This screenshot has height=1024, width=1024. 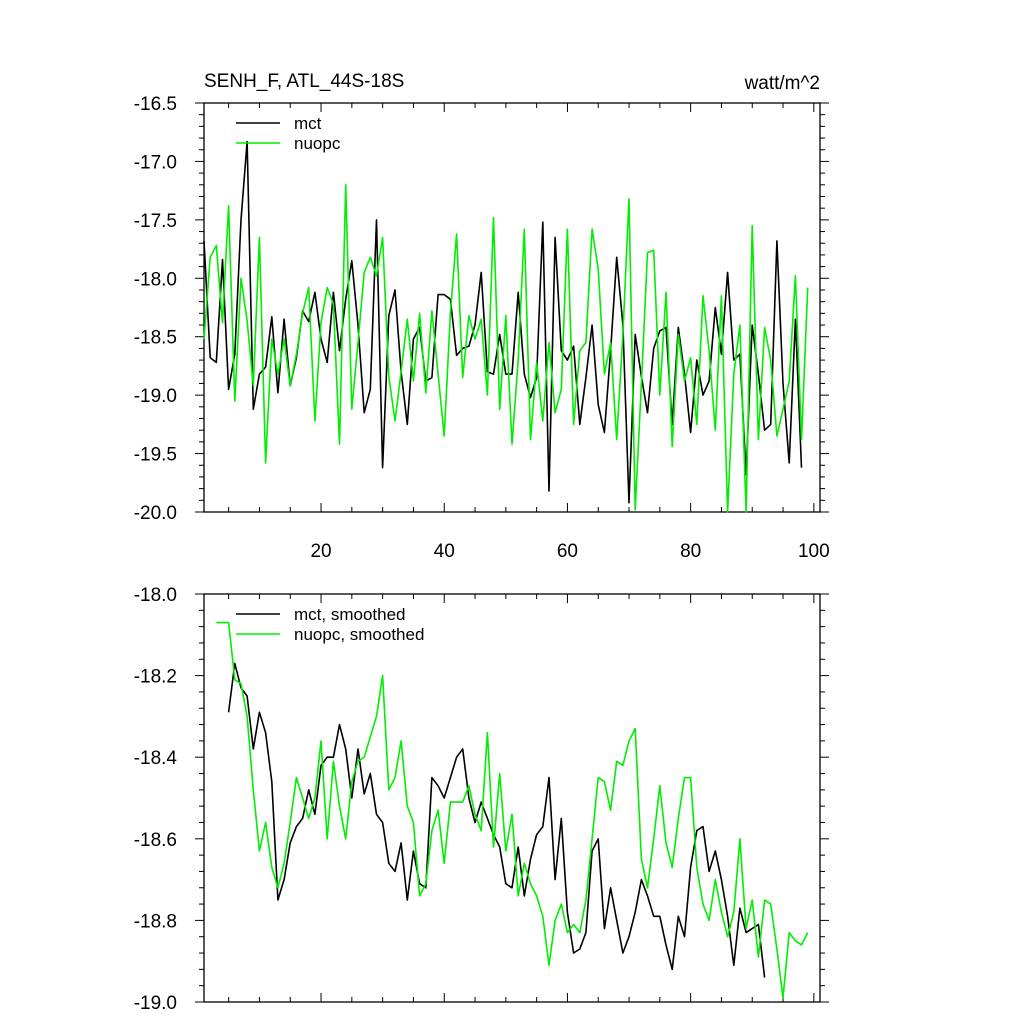 What do you see at coordinates (156, 758) in the screenshot?
I see `y-tick-label: -18.4` at bounding box center [156, 758].